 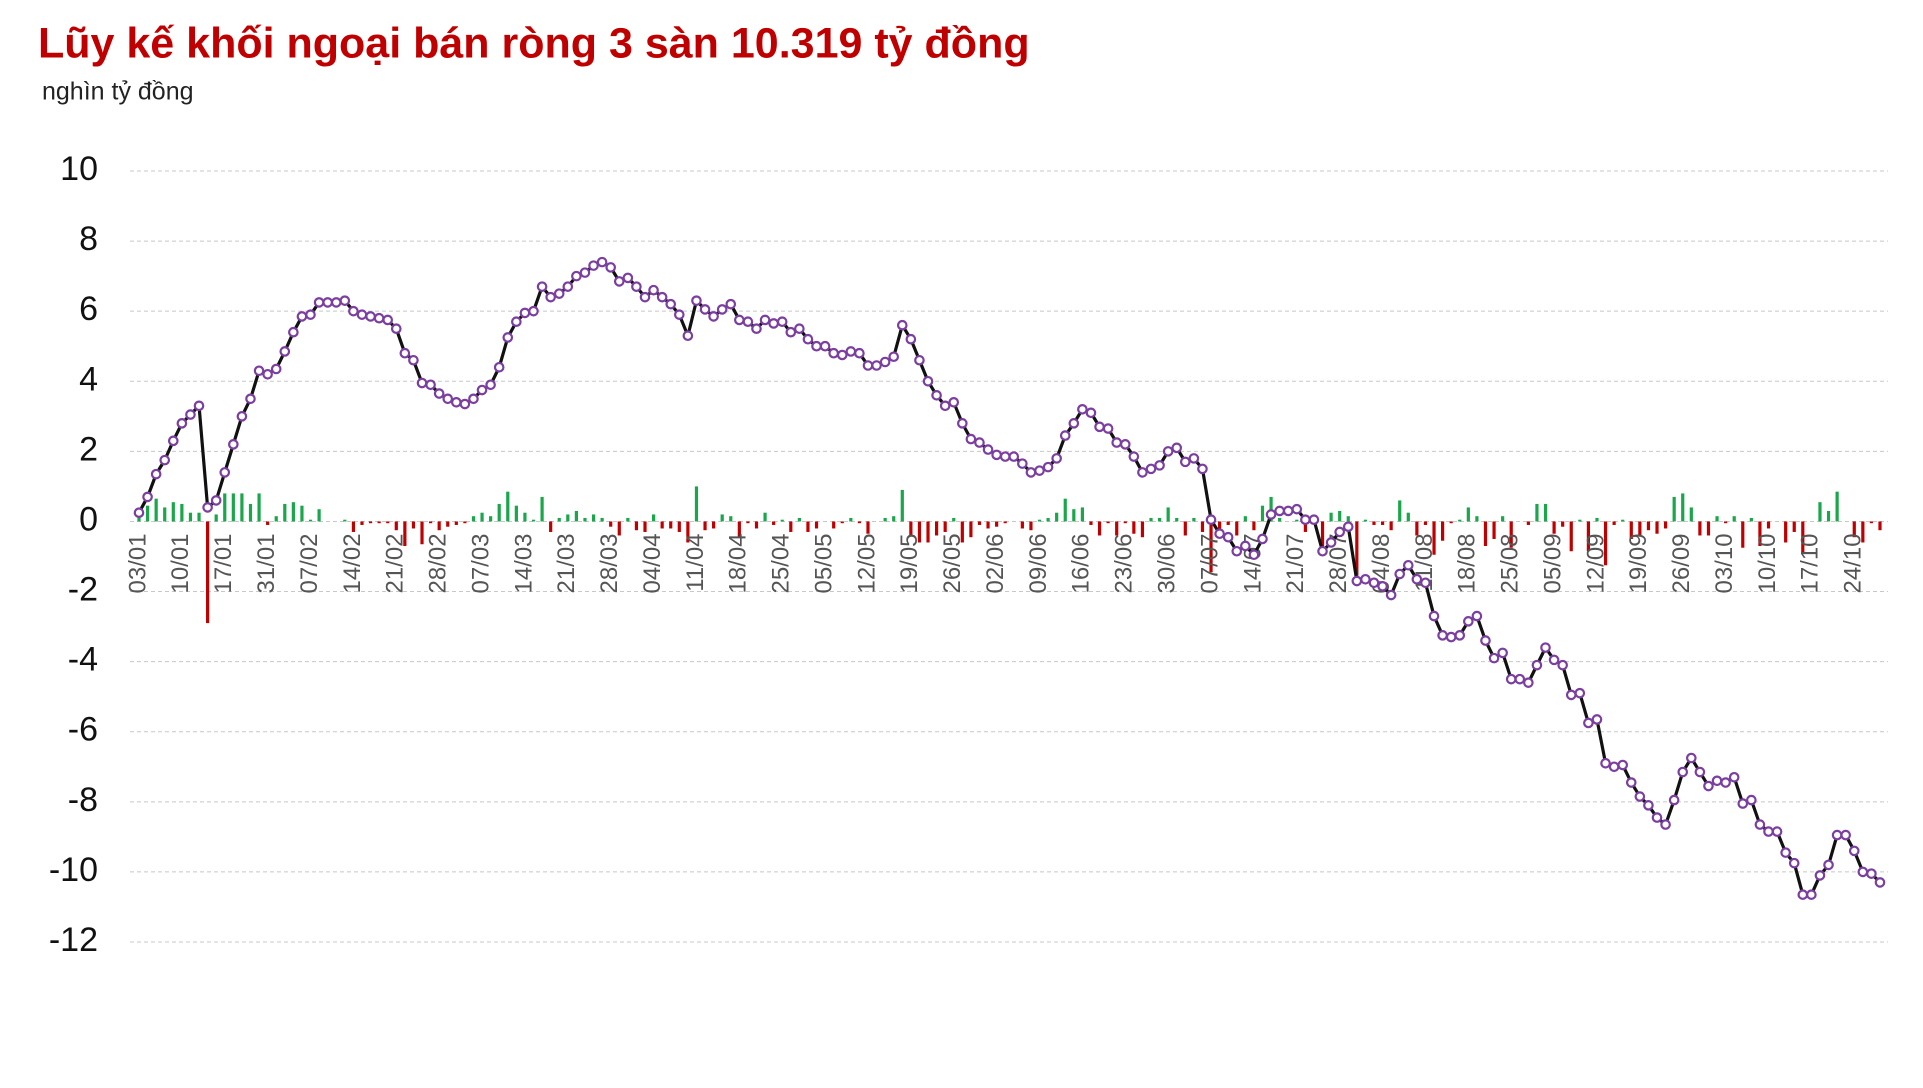 I want to click on x-tick-label: 17/10, so click(x=1810, y=563).